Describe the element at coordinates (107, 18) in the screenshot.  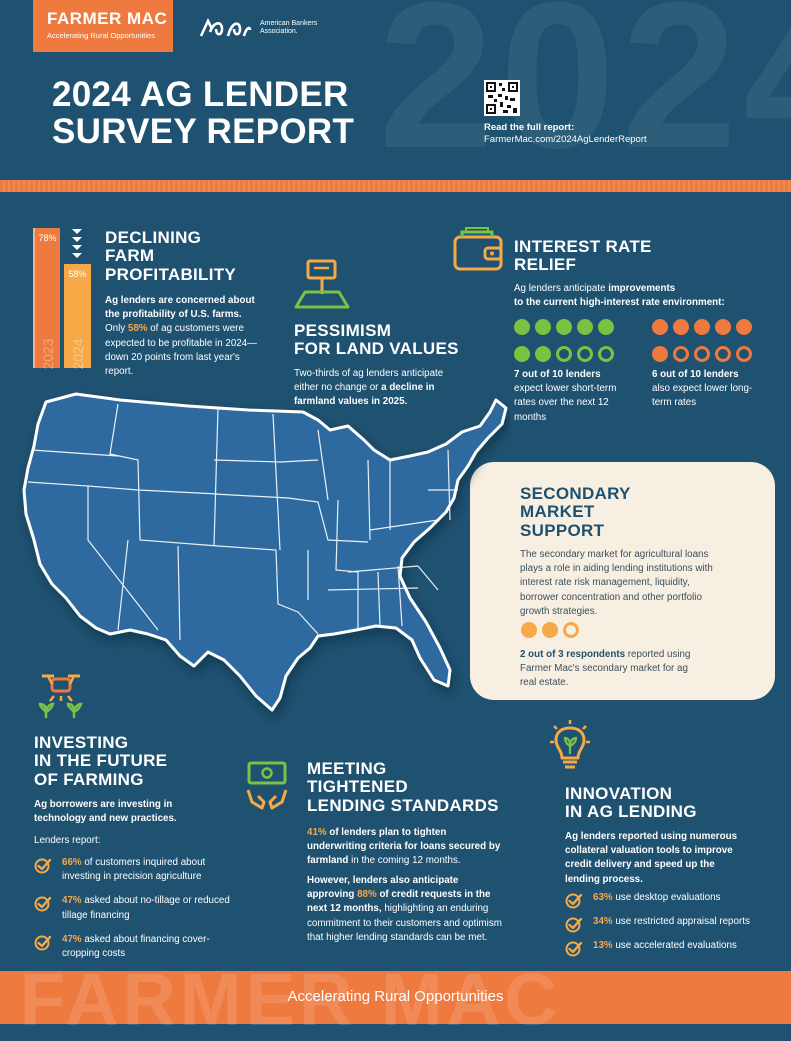
I see `brand-name: FARMER MAC` at that location.